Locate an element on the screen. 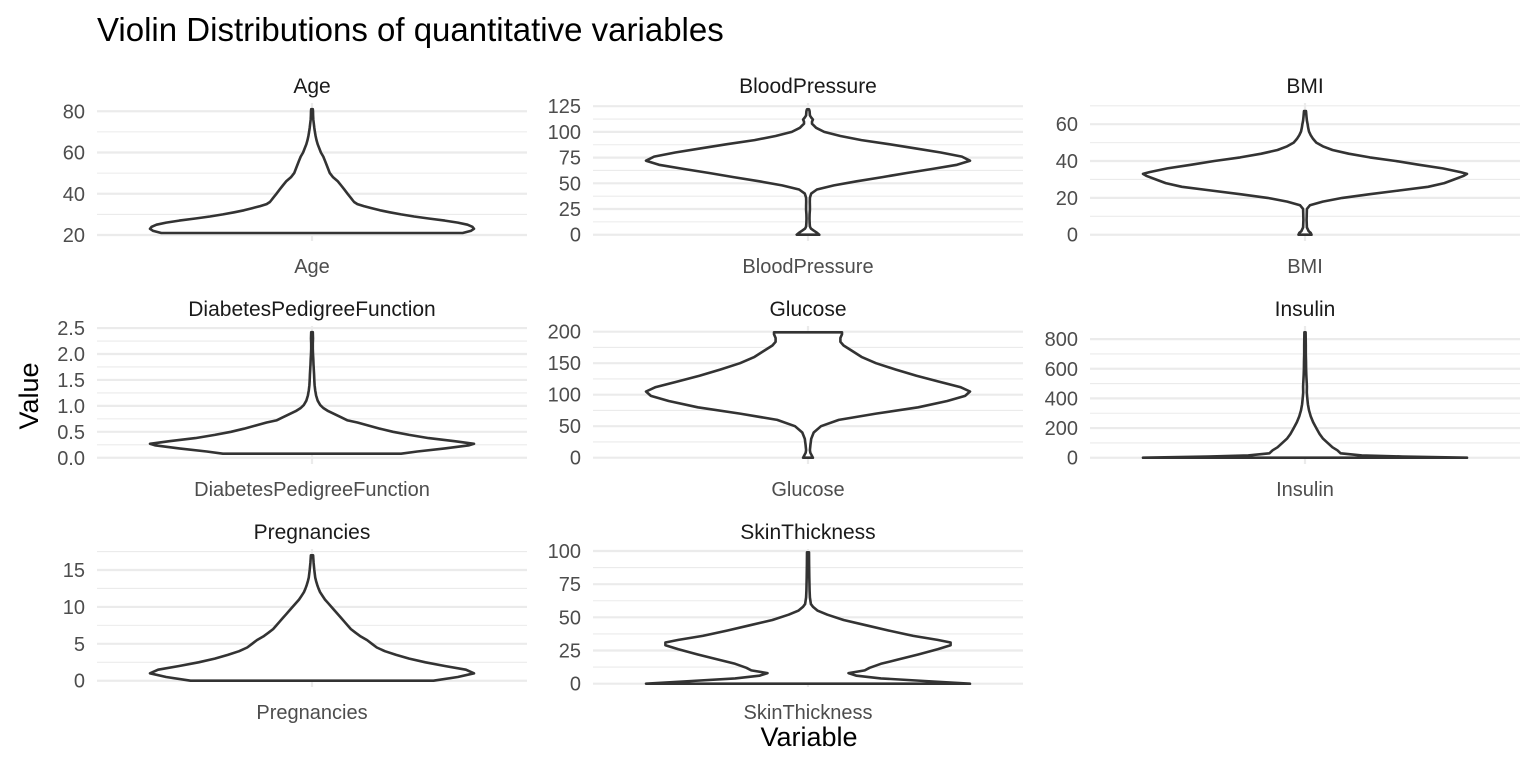 Image resolution: width=1536 pixels, height=768 pixels. y-tick-label: 15 is located at coordinates (74, 571).